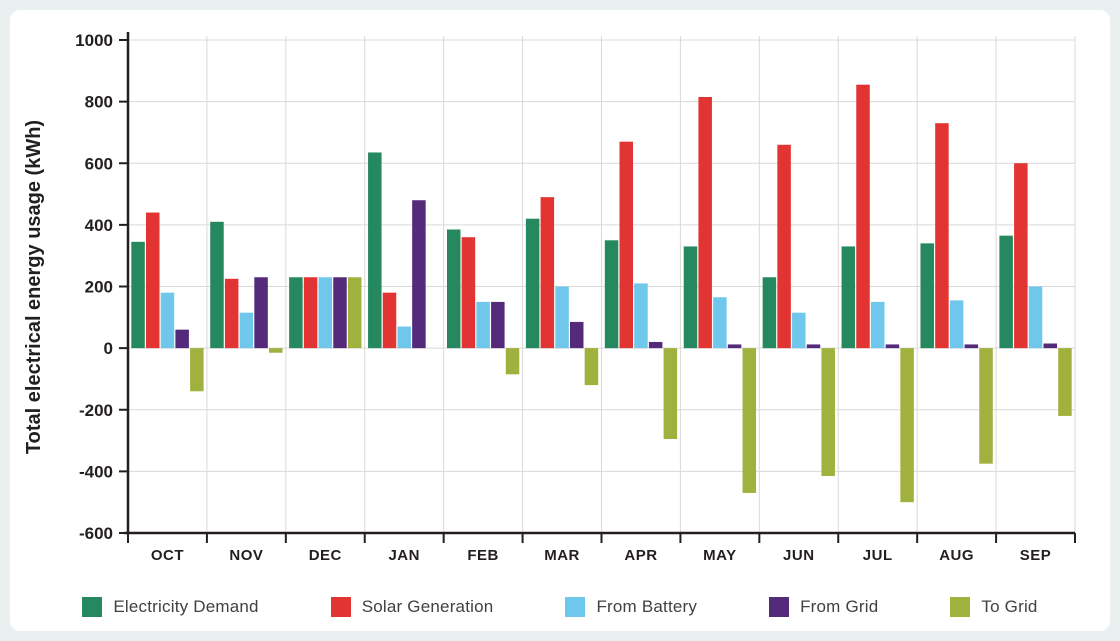 This screenshot has width=1120, height=641. What do you see at coordinates (186, 606) in the screenshot?
I see `legend-label: Electricity Demand` at bounding box center [186, 606].